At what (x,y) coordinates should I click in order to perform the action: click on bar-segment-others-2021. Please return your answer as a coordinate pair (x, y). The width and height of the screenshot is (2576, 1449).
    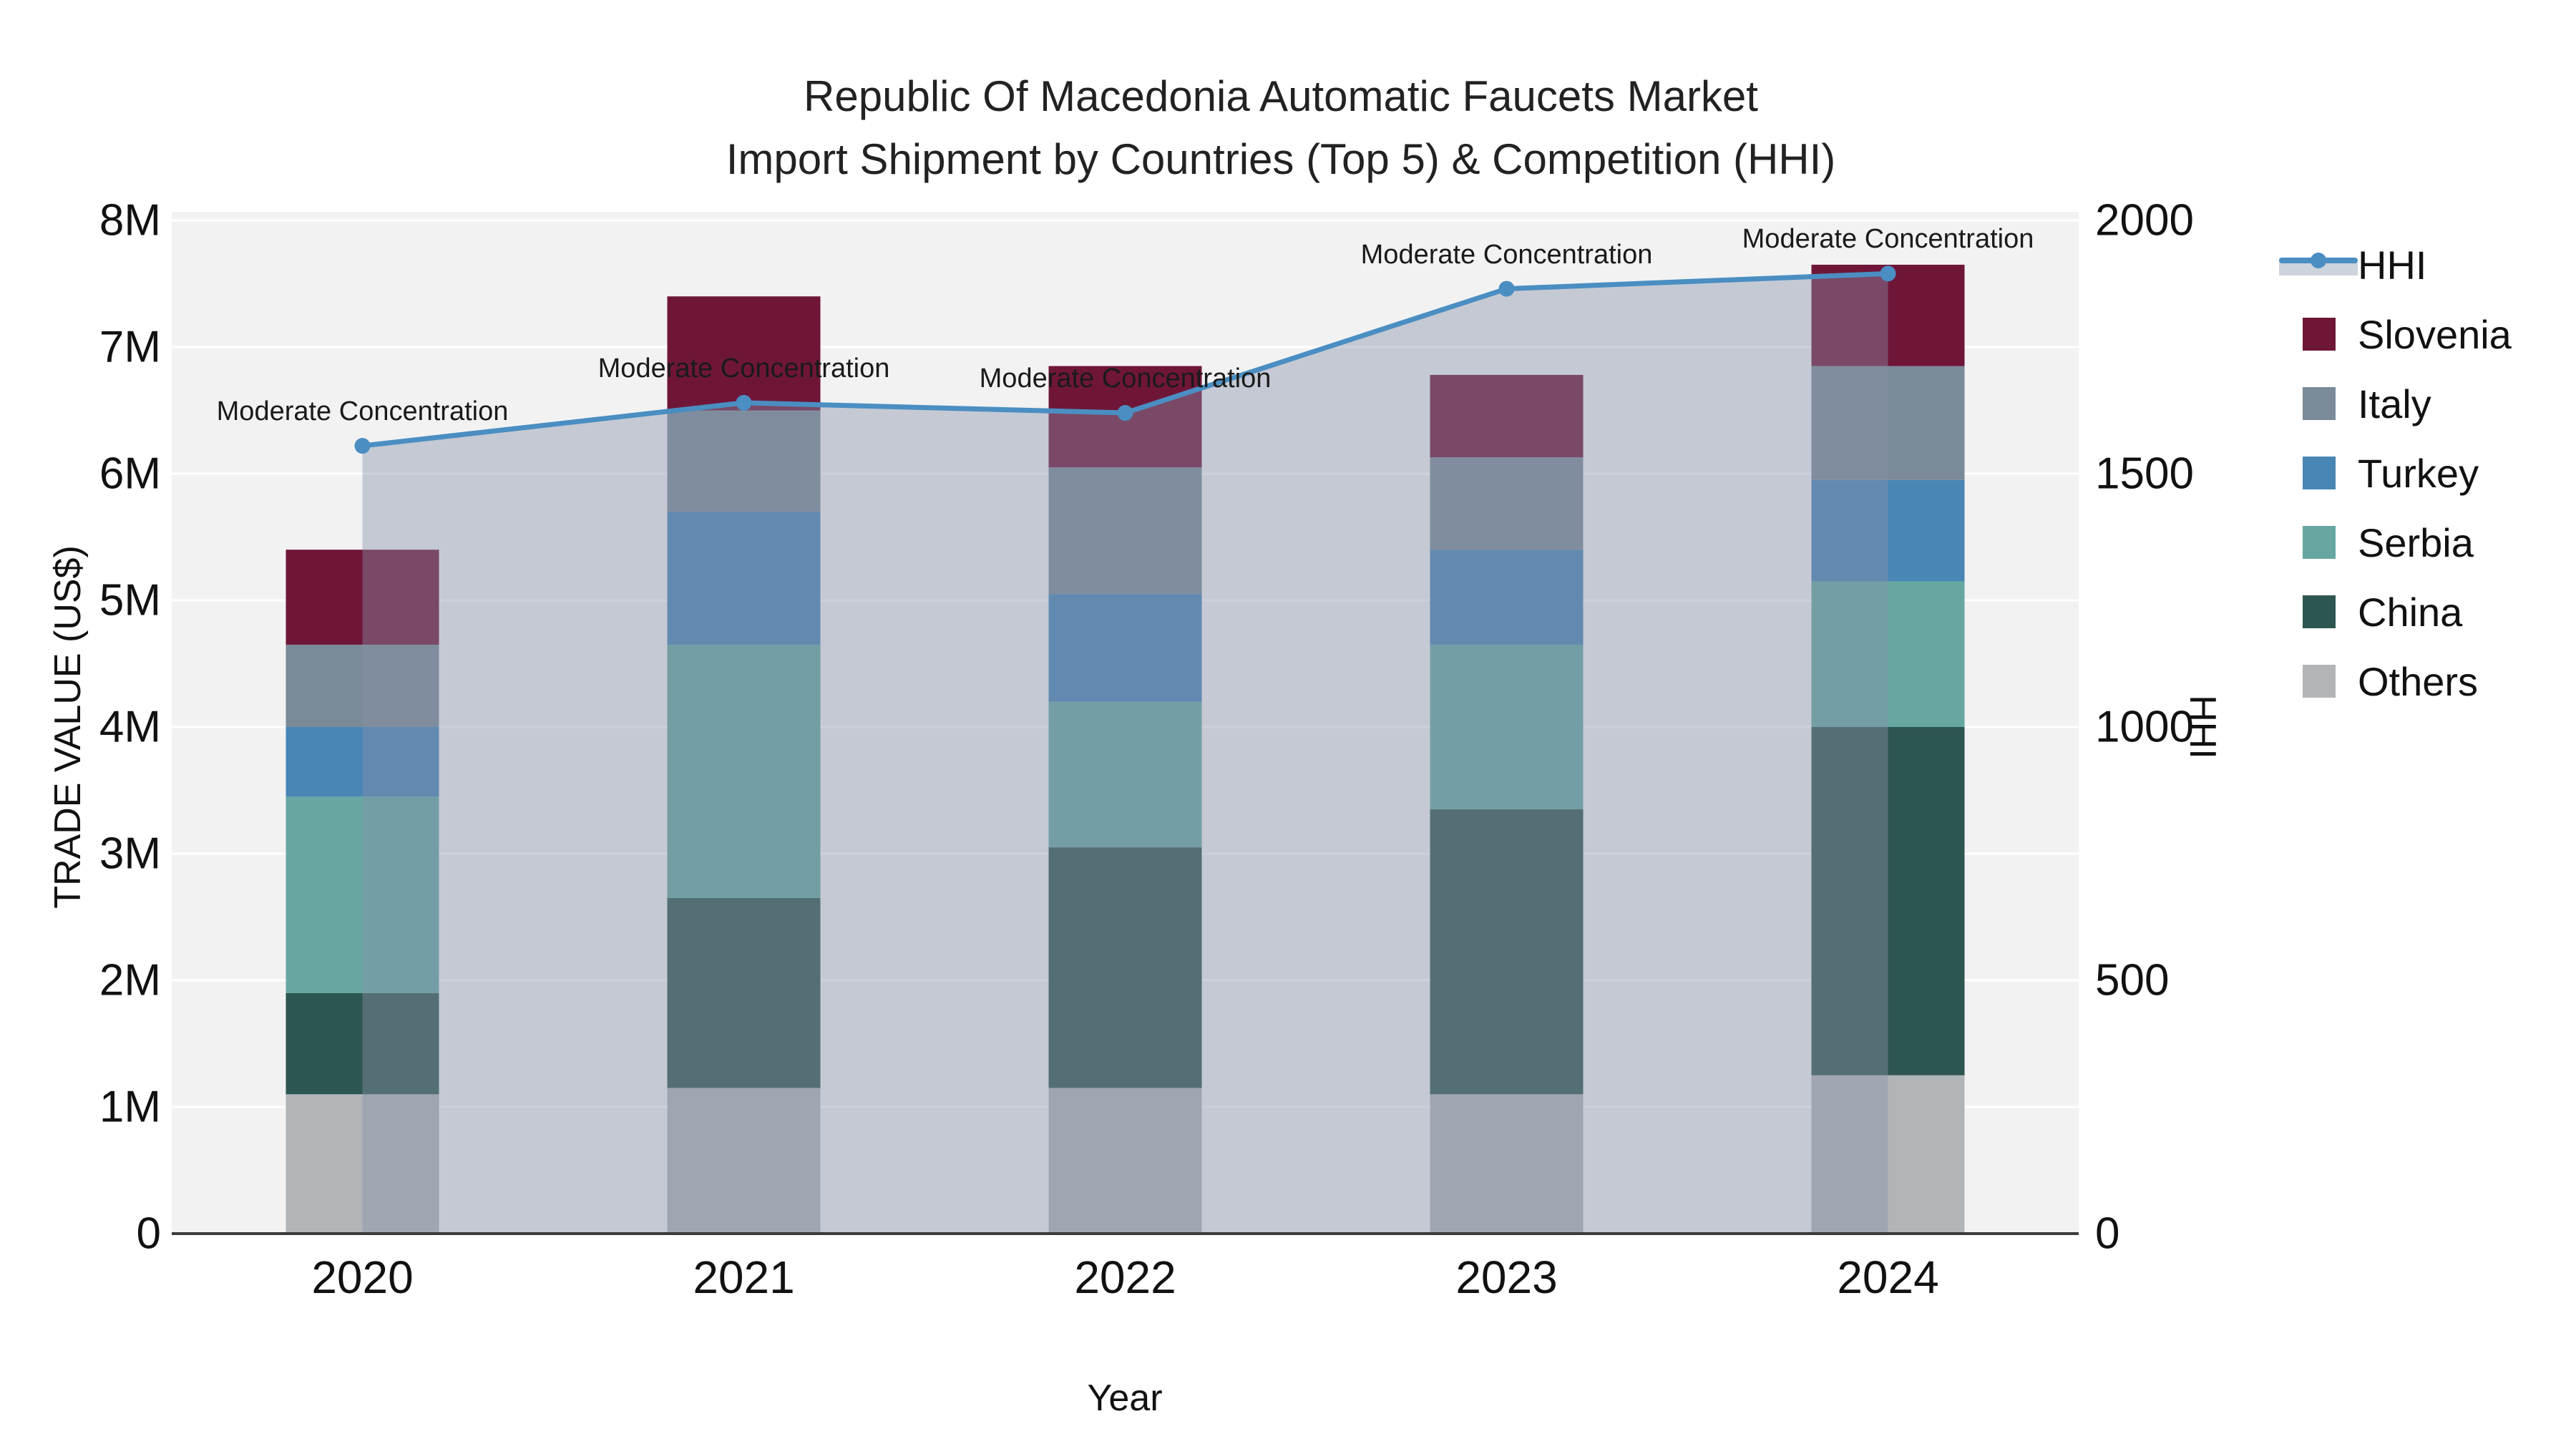
    Looking at the image, I should click on (744, 1161).